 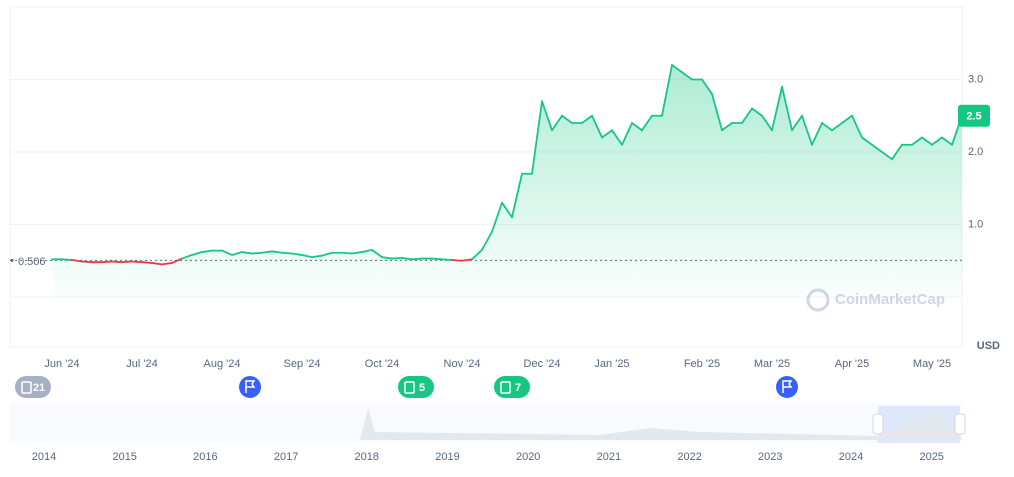 I want to click on event-marker: 7, so click(x=512, y=387).